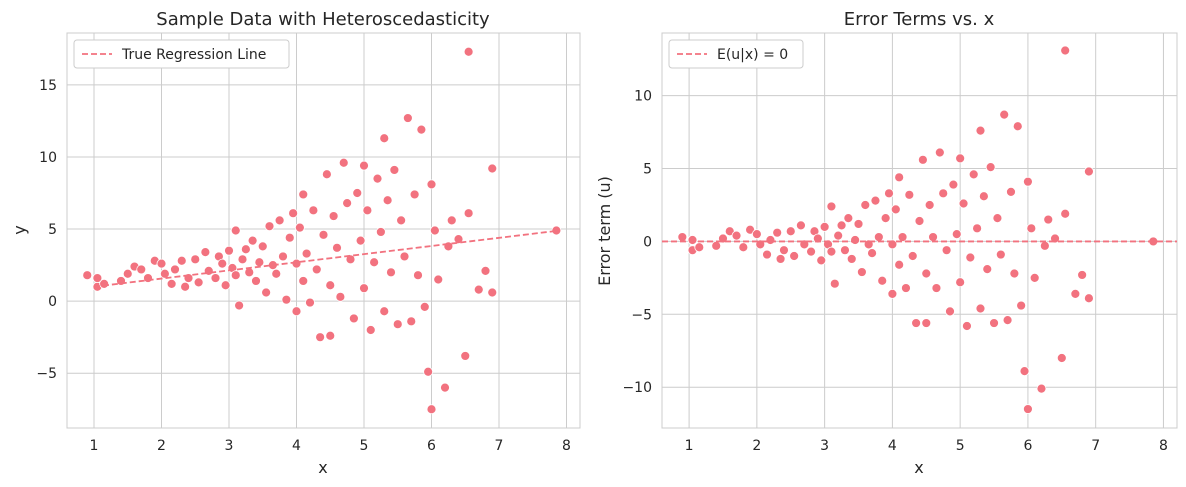  I want to click on left-x-tick-label: 6, so click(431, 446).